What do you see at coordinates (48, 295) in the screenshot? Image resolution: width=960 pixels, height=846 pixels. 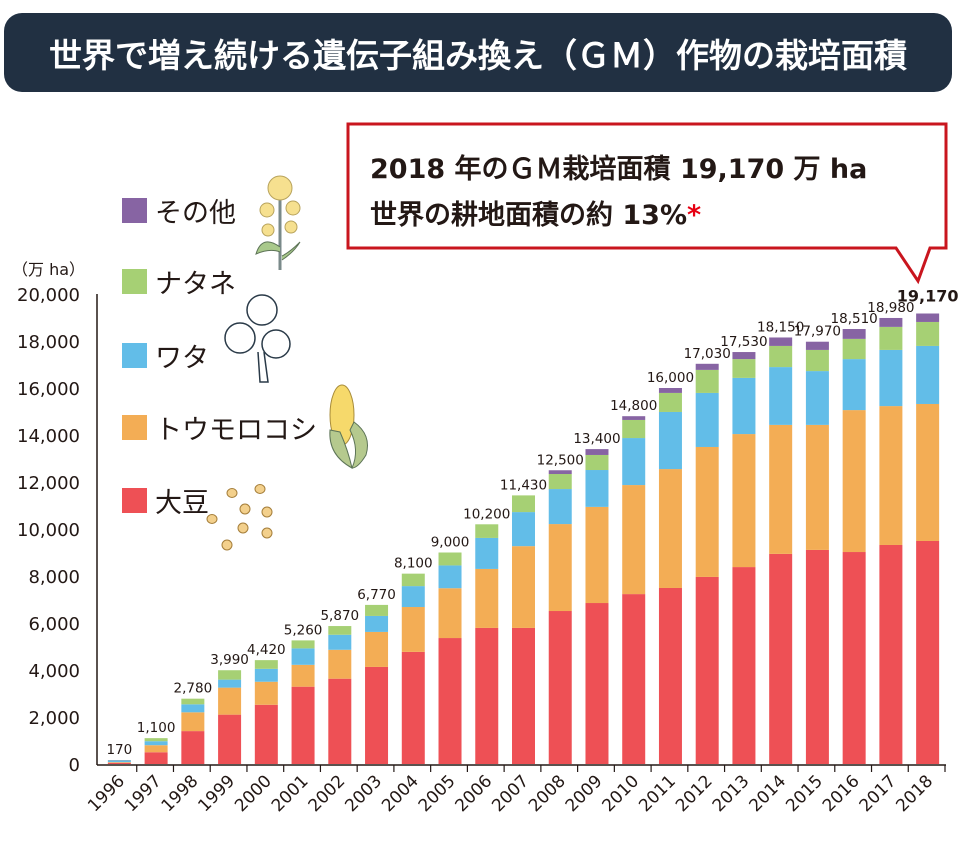 I see `y-tick-label: 20,000` at bounding box center [48, 295].